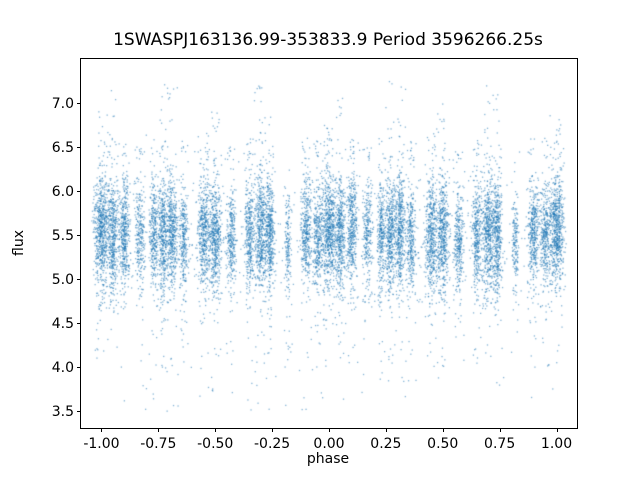 Image resolution: width=640 pixels, height=480 pixels. What do you see at coordinates (158, 444) in the screenshot?
I see `x-tick-label: -0.75` at bounding box center [158, 444].